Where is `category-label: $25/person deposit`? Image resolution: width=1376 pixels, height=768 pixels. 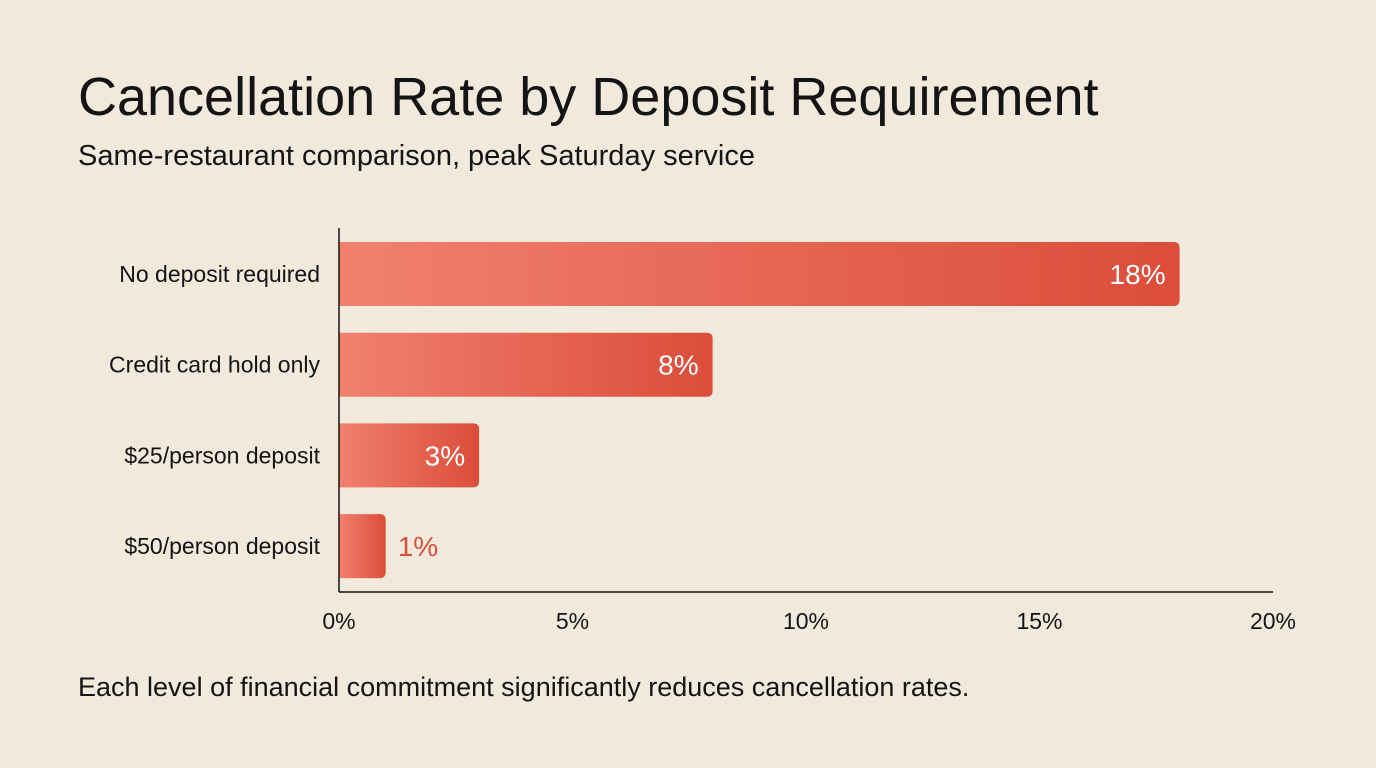 category-label: $25/person deposit is located at coordinates (222, 455).